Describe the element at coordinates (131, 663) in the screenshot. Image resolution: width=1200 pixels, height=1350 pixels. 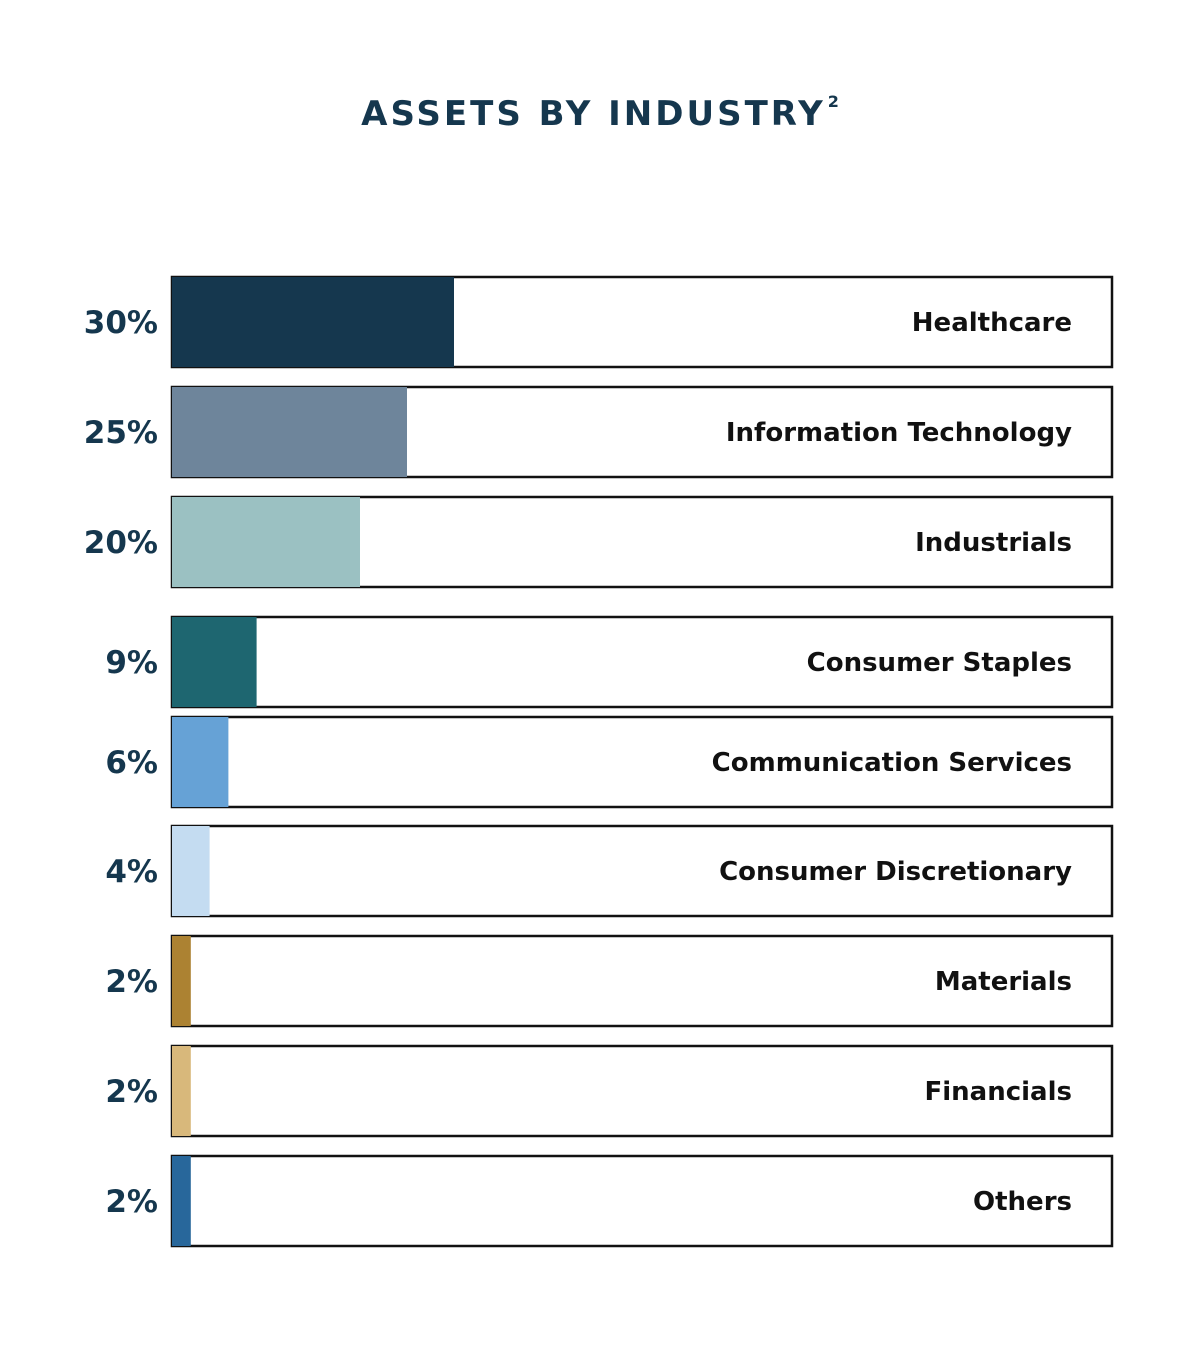
I see `value-label-consumer-staples: 9%` at that location.